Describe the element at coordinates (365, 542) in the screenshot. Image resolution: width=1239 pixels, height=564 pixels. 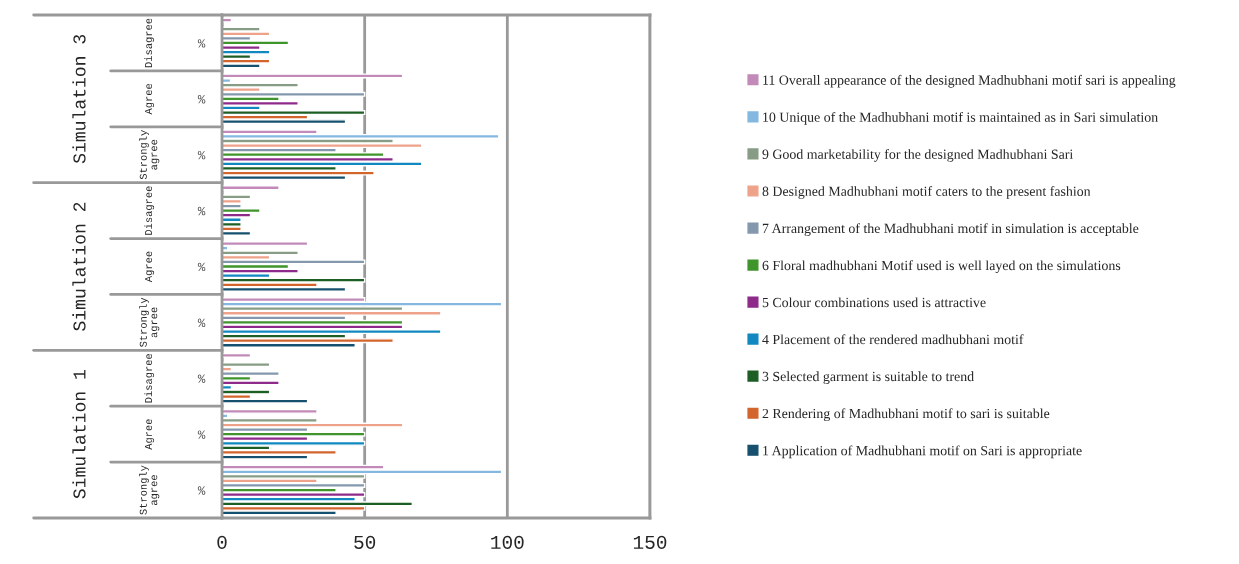
I see `x-tick-label: 50` at that location.